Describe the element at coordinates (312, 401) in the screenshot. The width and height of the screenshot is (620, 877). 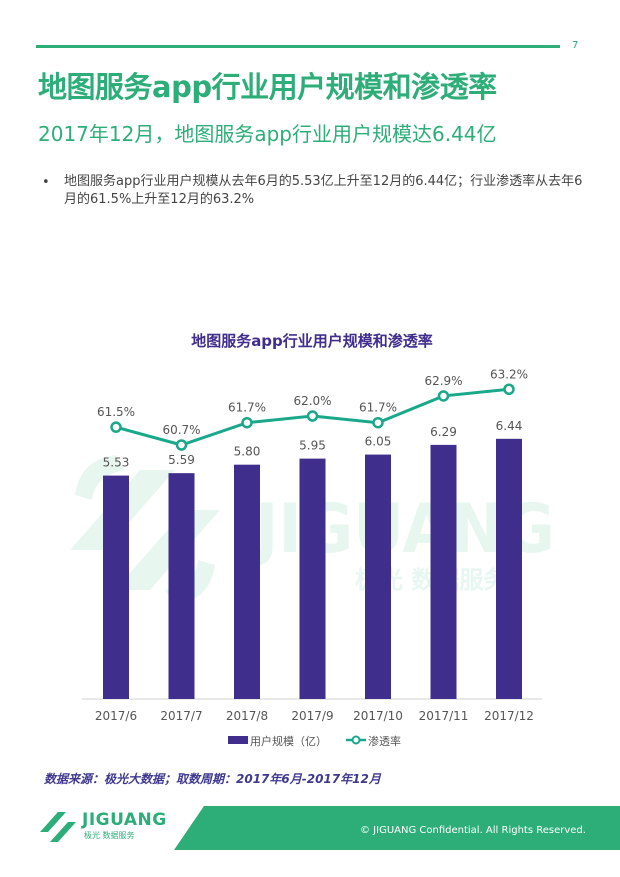
I see `line-label-2017/9: 62.0%` at that location.